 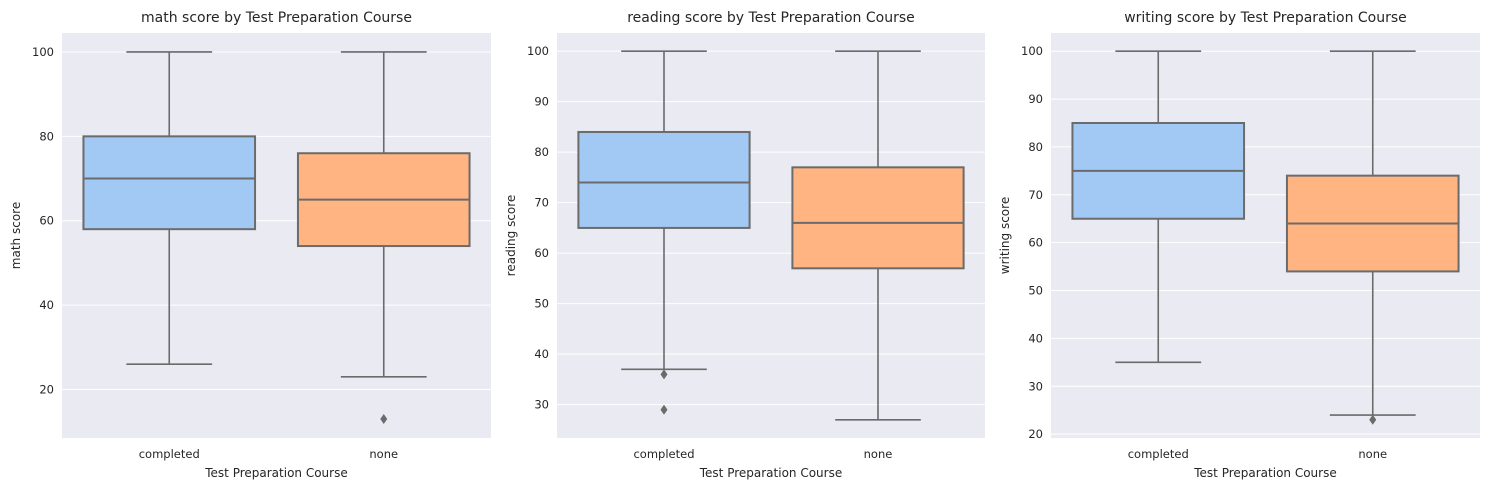 What do you see at coordinates (771, 18) in the screenshot?
I see `chart-title: reading score by Test Preparation Course` at bounding box center [771, 18].